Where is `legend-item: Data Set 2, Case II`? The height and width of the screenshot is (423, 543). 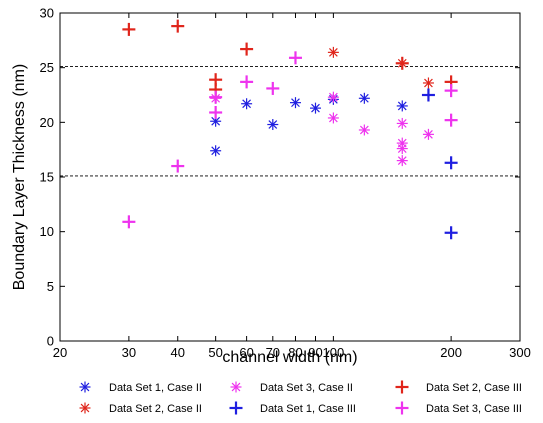
legend-item: Data Set 2, Case II is located at coordinates (140, 408).